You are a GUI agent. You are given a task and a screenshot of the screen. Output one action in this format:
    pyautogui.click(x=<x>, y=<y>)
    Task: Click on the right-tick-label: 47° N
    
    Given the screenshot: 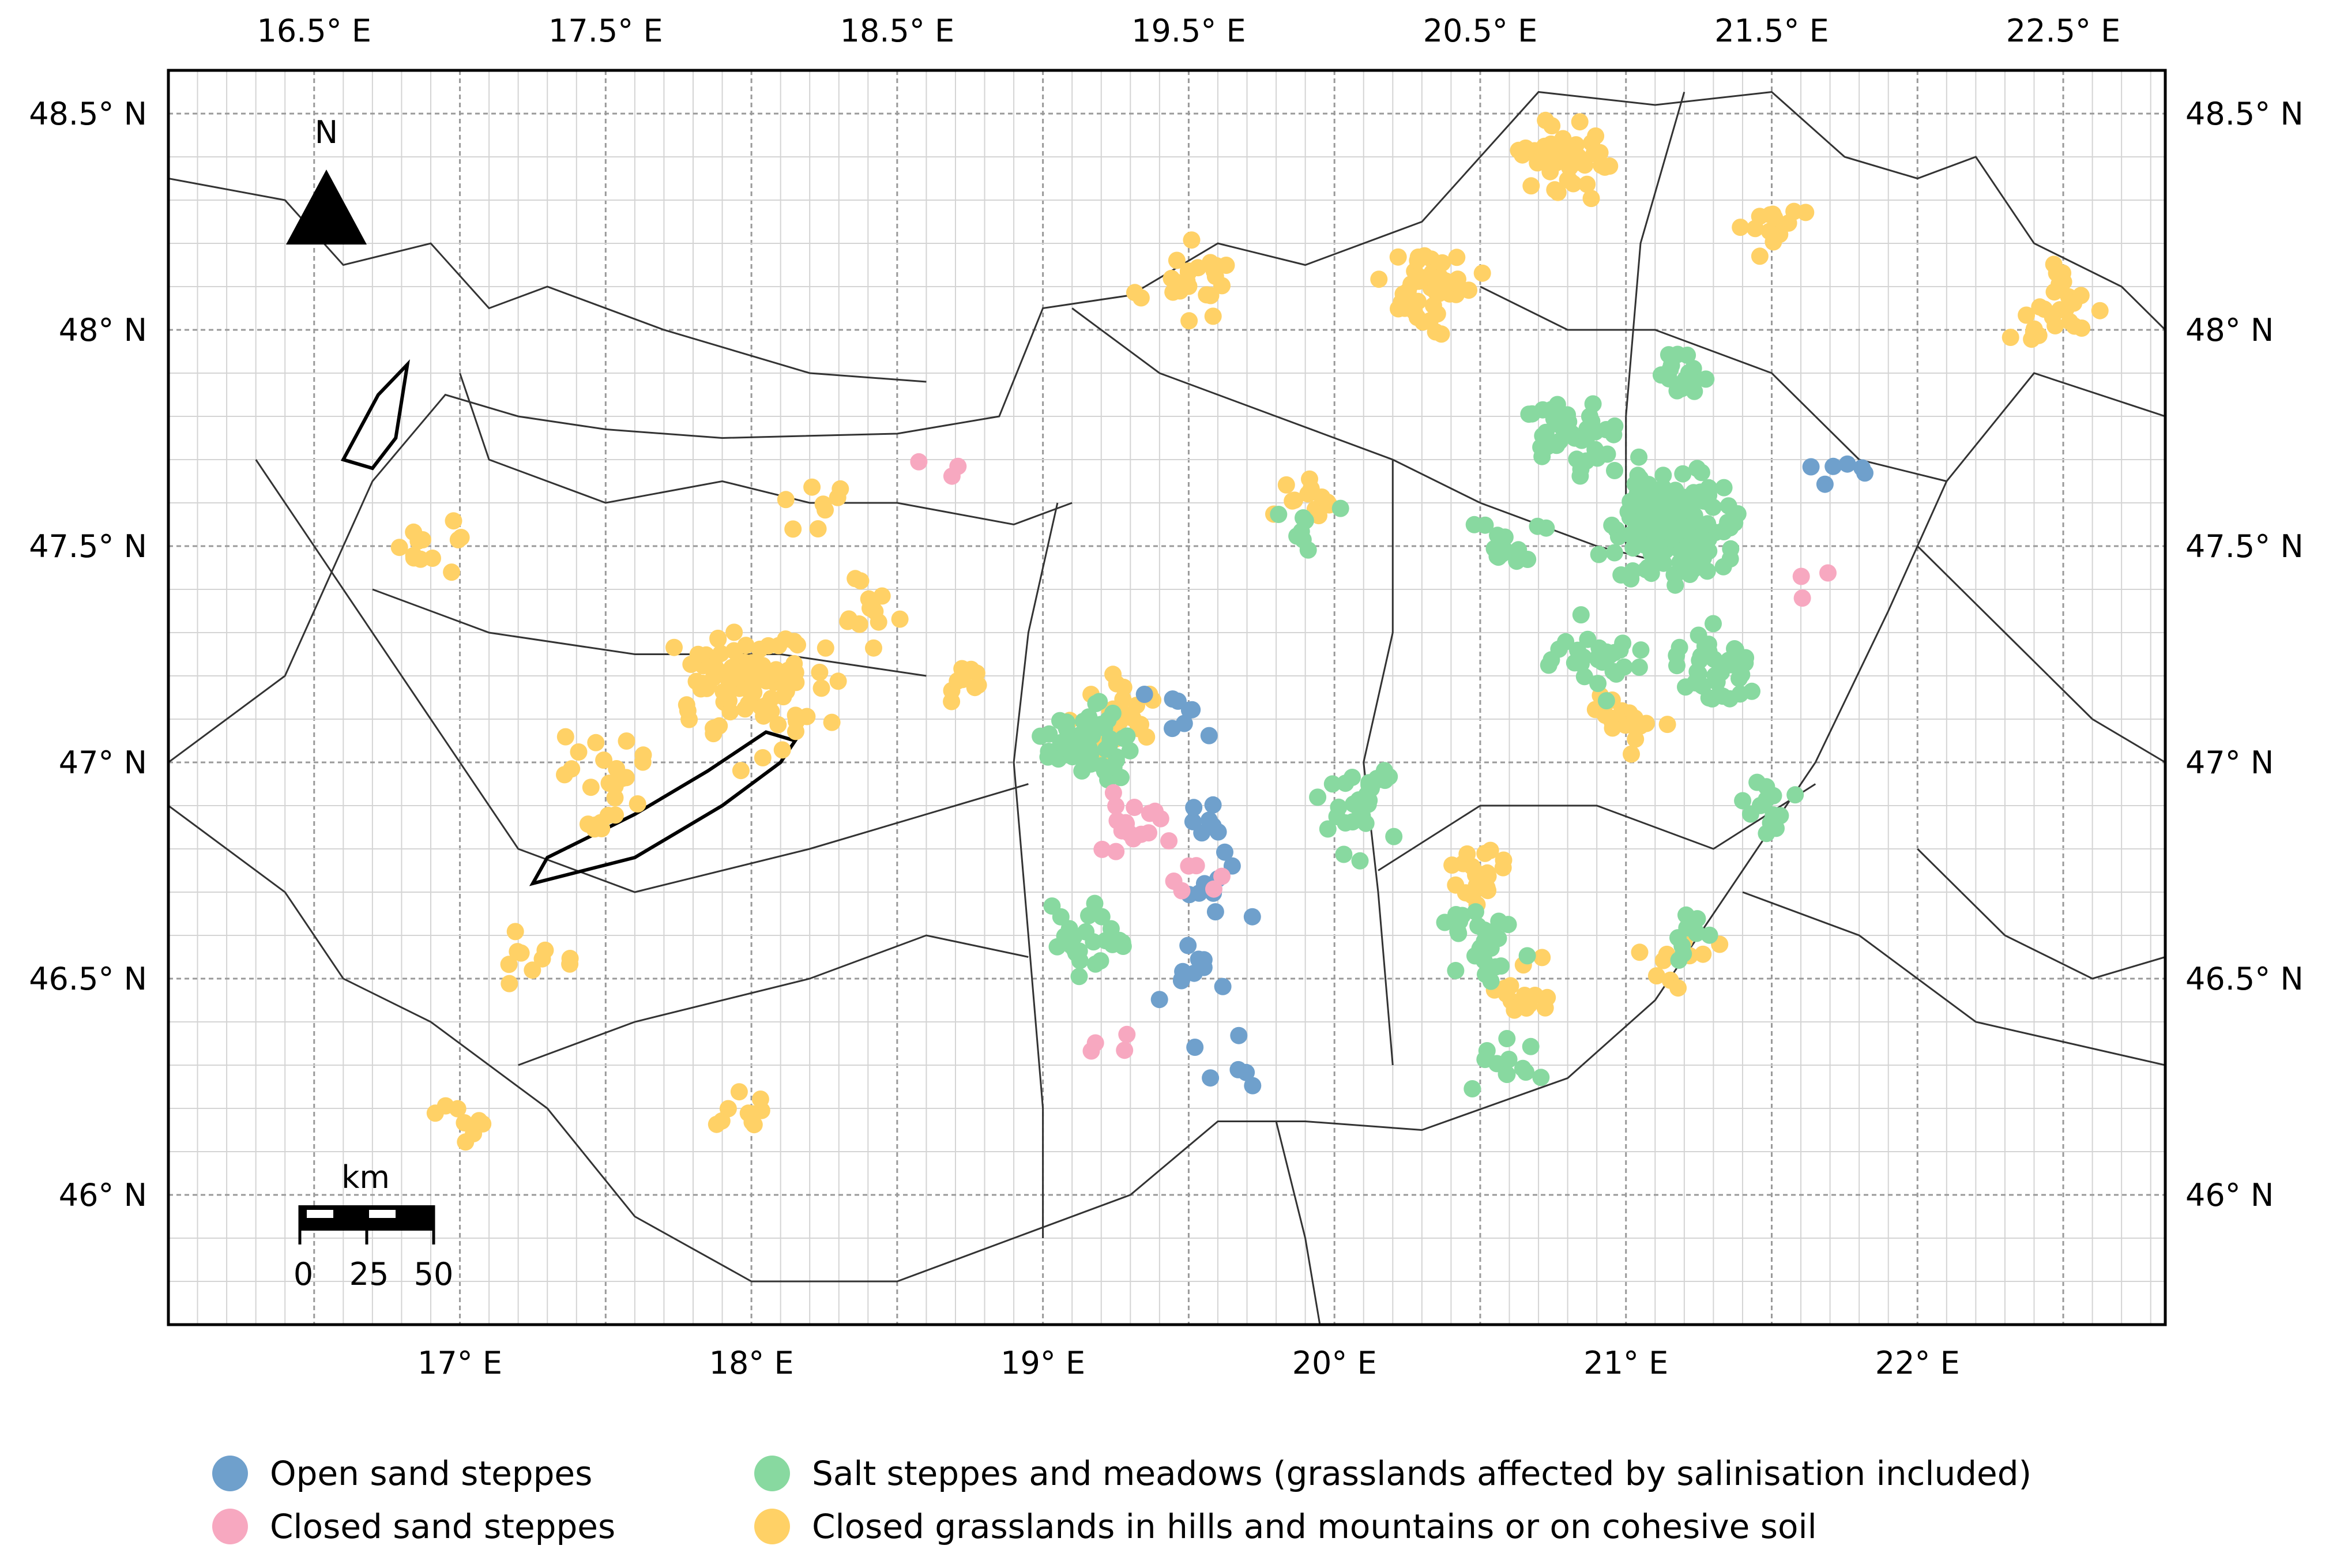 What is the action you would take?
    pyautogui.click(x=2229, y=763)
    